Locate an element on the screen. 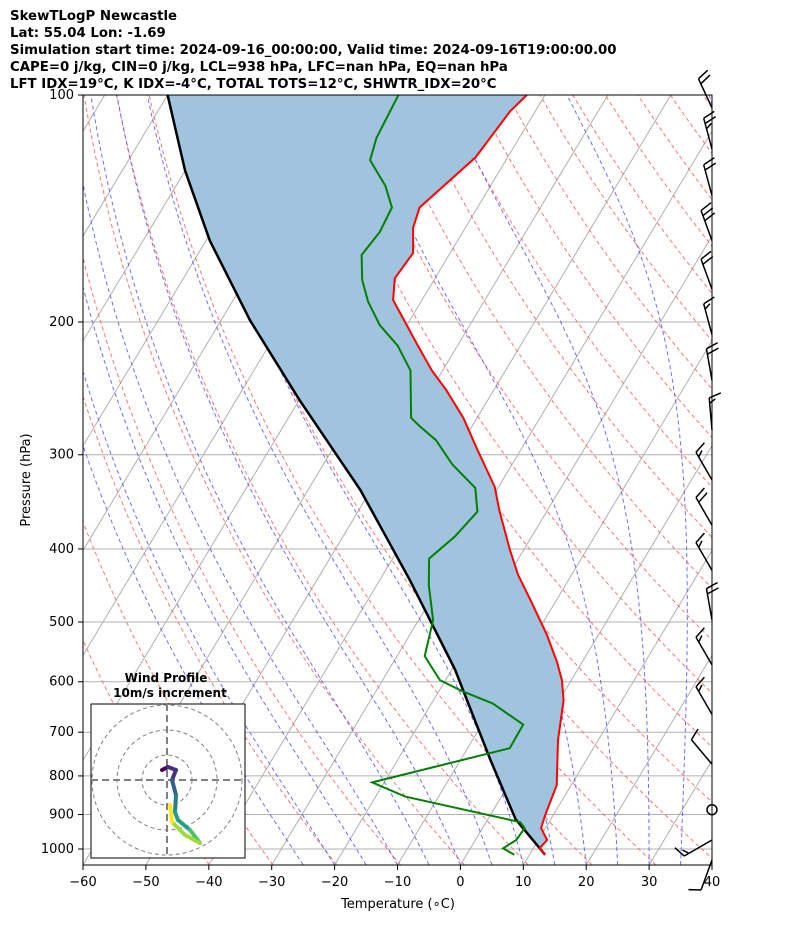 The image size is (794, 937). y-tick-label: 200 is located at coordinates (61, 322).